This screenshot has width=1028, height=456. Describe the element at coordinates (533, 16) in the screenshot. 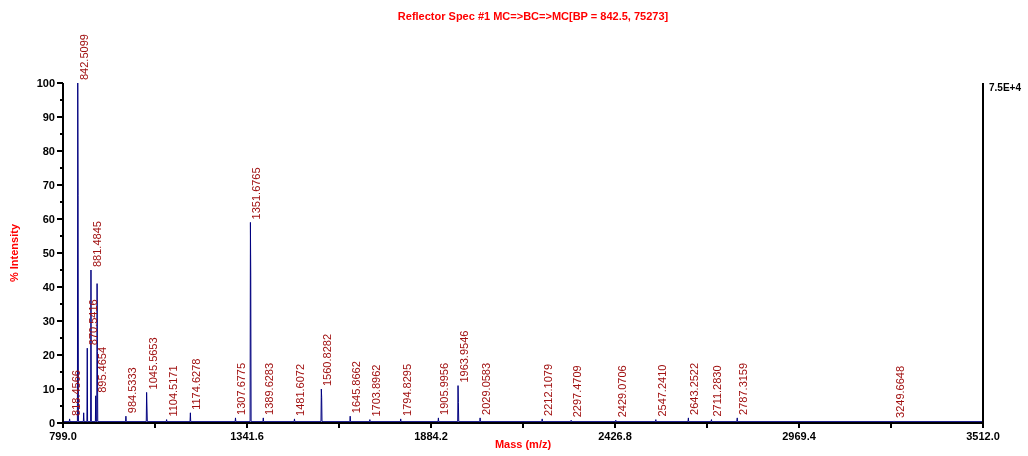

I see `chart-title: Reflector Spec #1 MC=>BC=>MC[BP = 842.5, 75273]` at that location.